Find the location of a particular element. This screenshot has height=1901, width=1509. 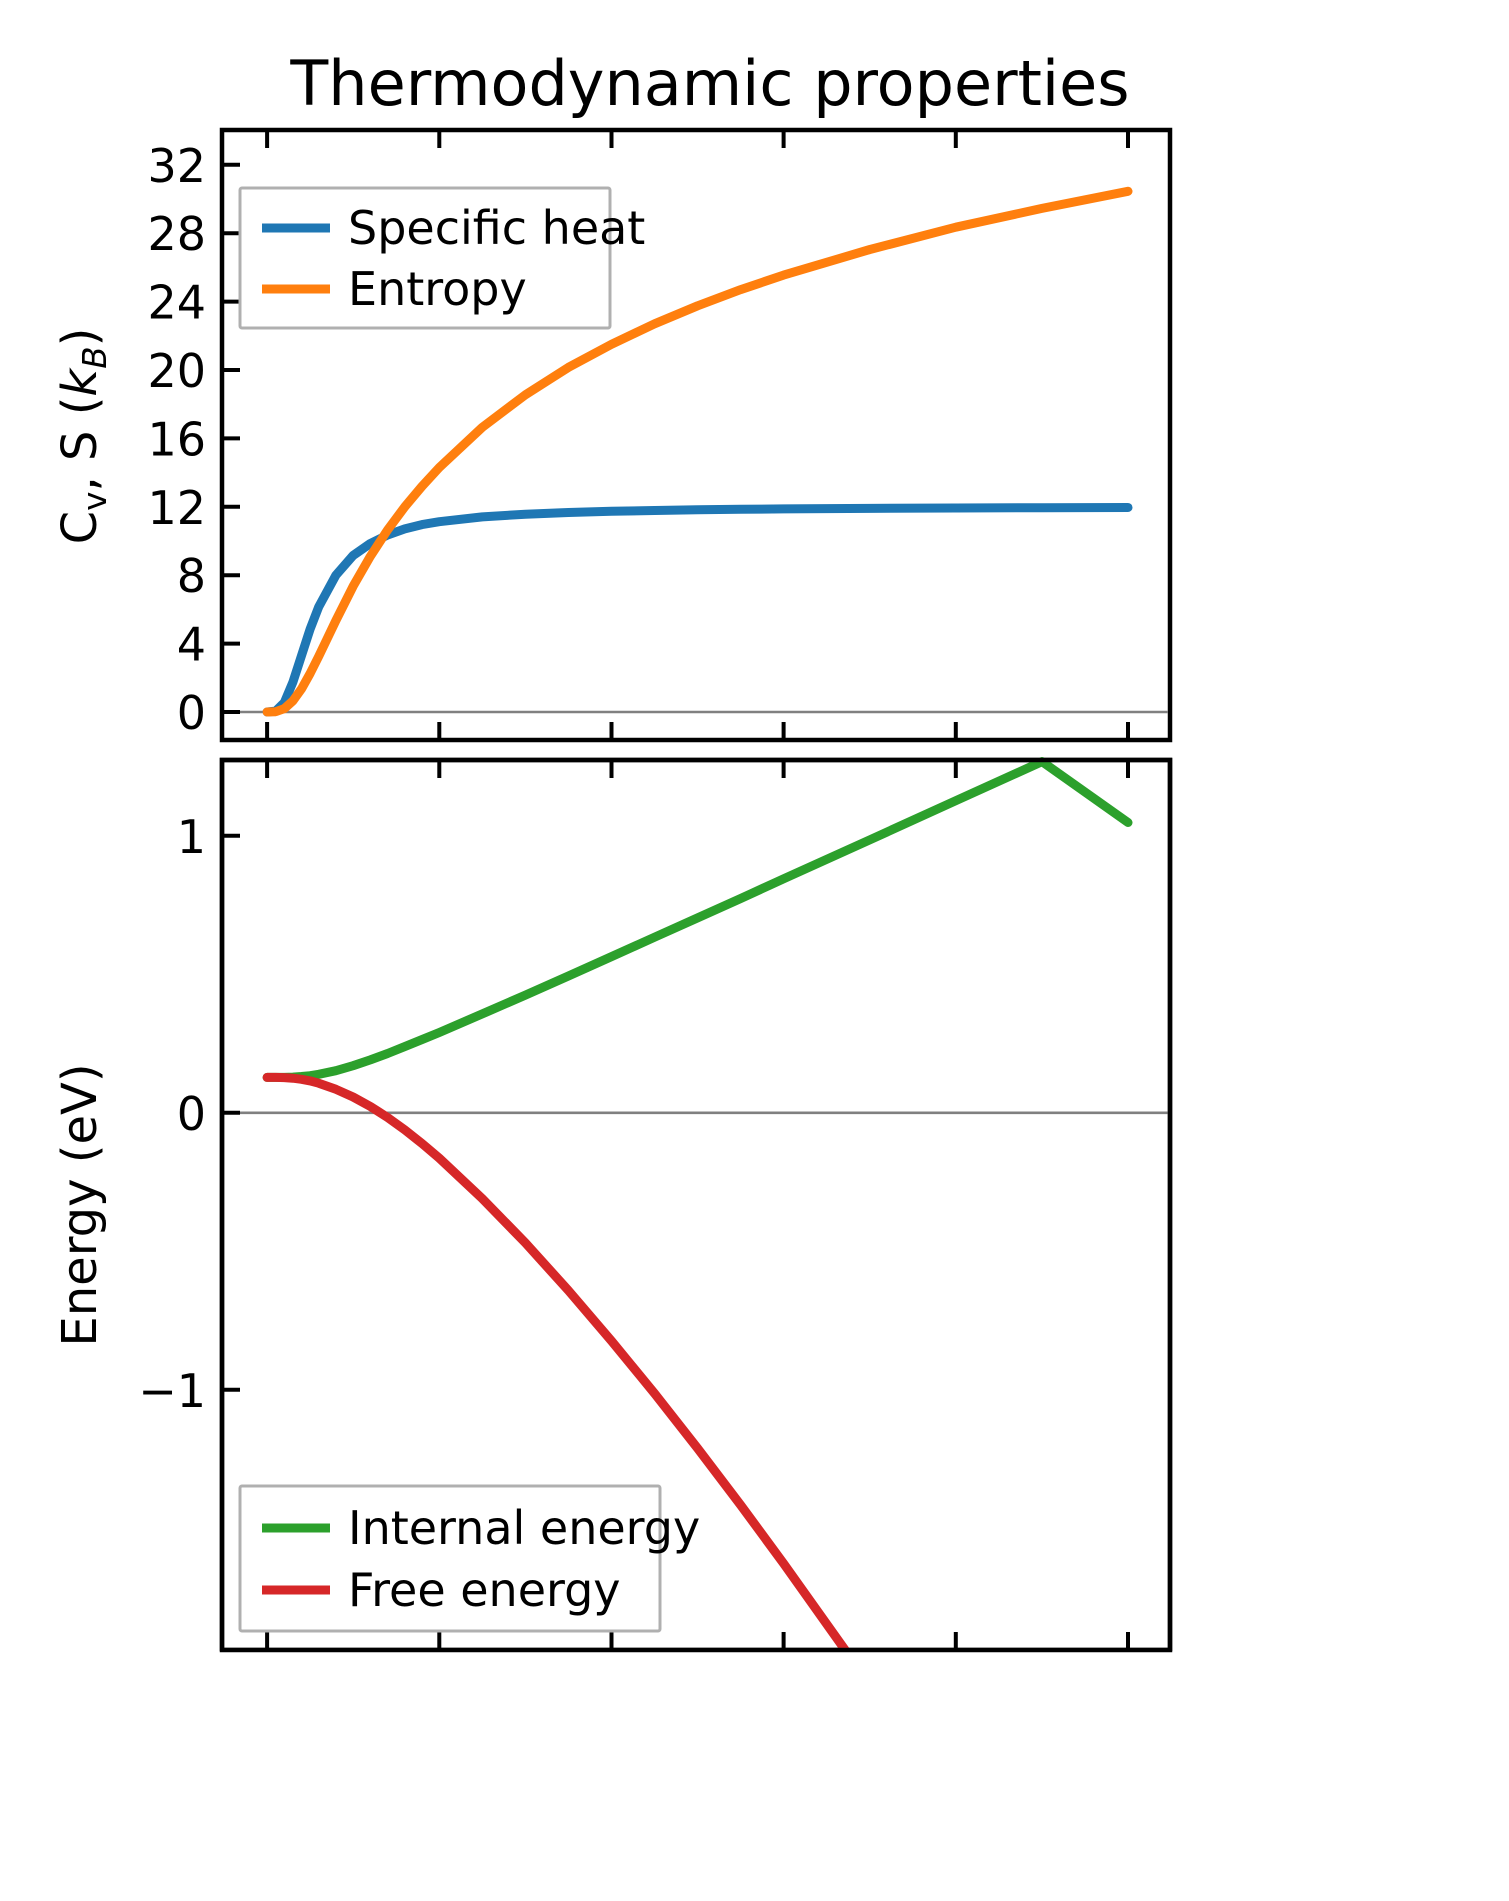

top-panel-ylabel: Cv, S (kB) is located at coordinates (83, 436).